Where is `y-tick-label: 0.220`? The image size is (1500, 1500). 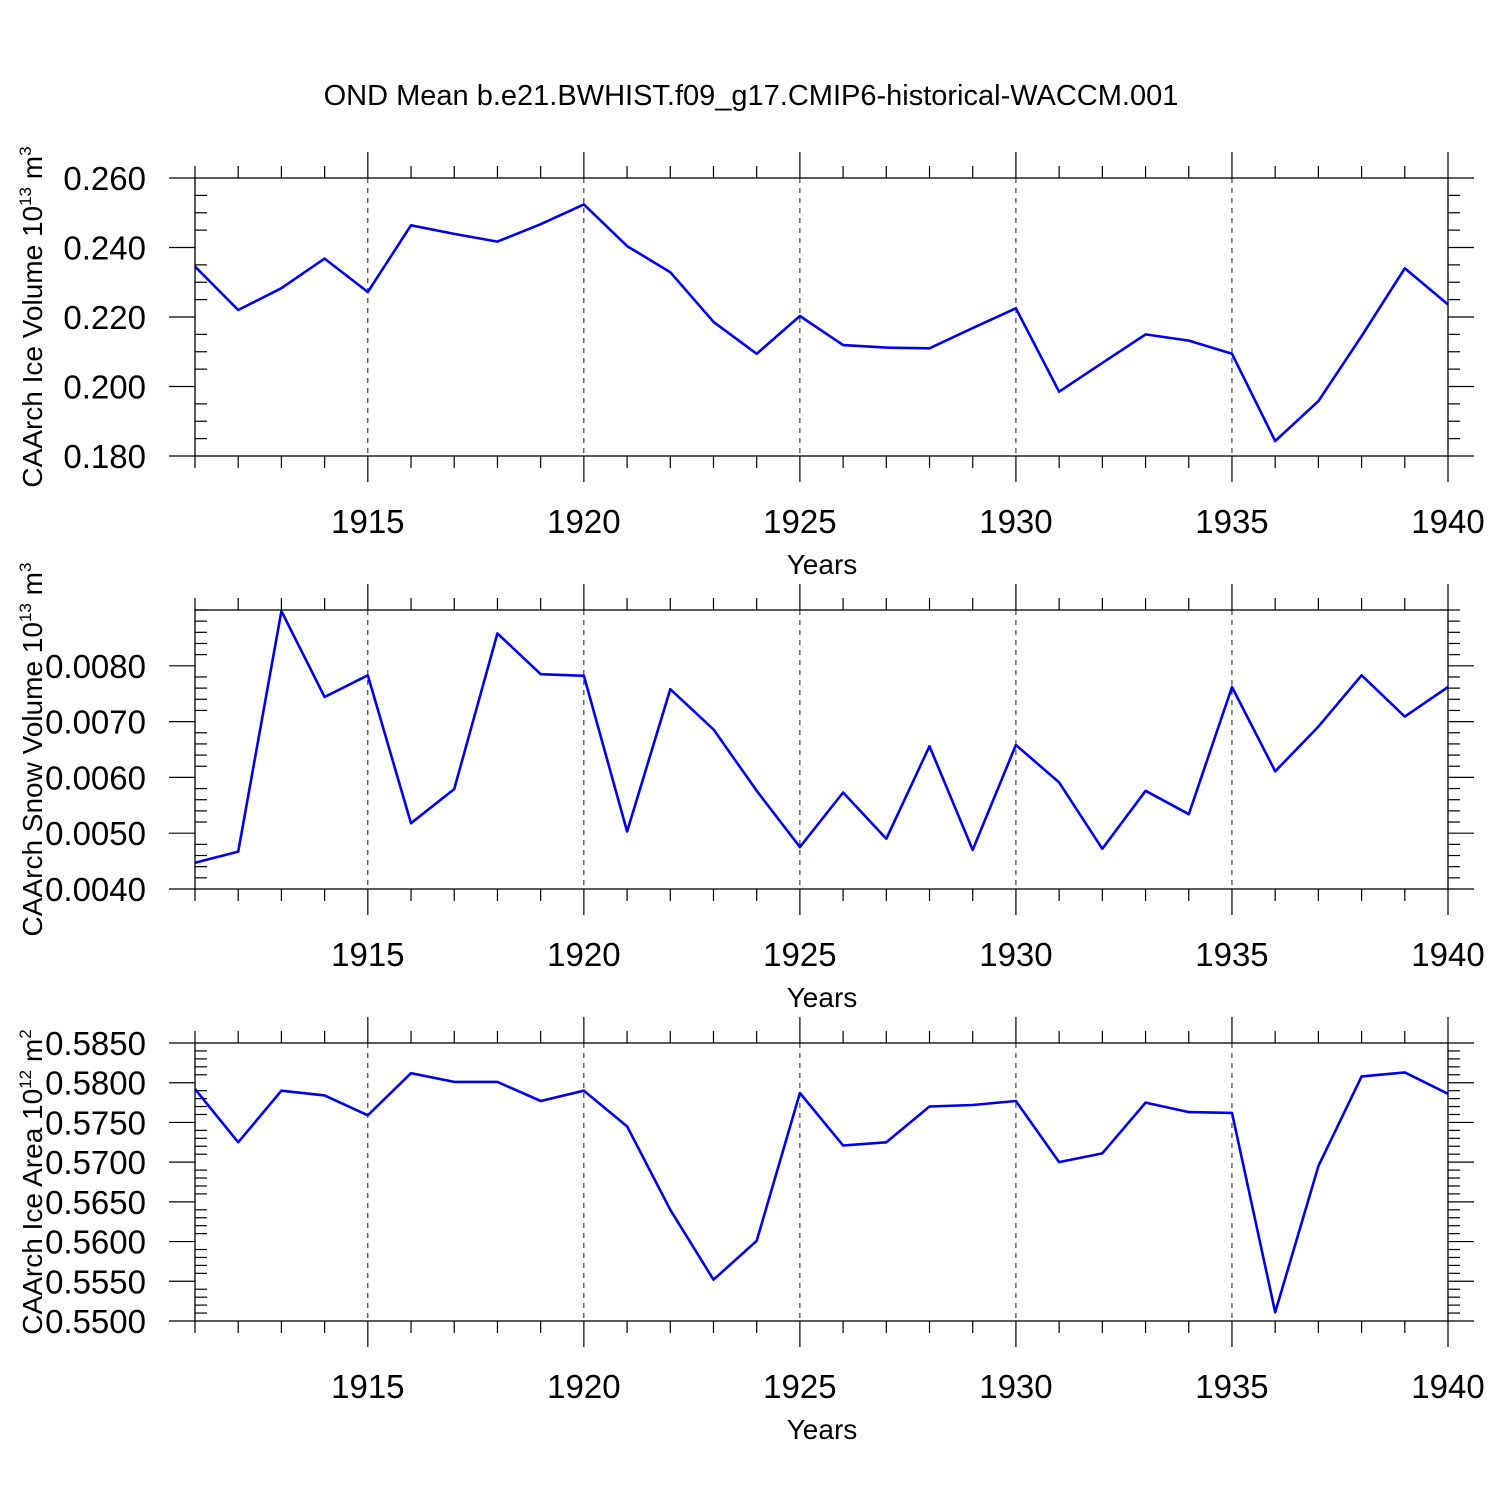 y-tick-label: 0.220 is located at coordinates (104, 317).